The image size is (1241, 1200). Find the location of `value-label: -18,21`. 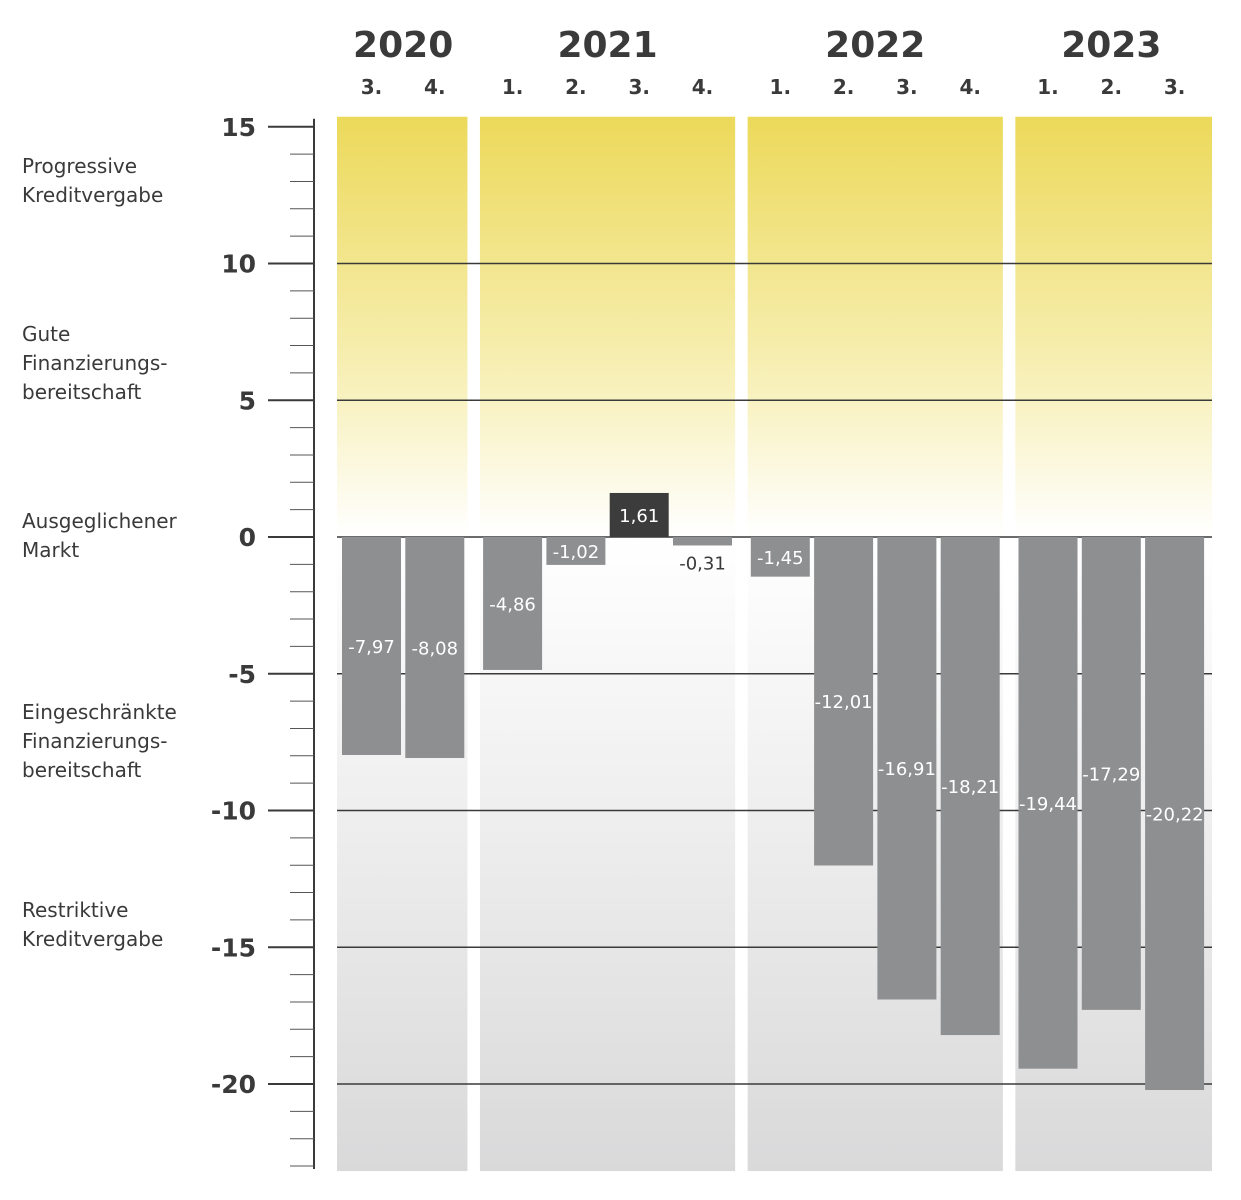

value-label: -18,21 is located at coordinates (970, 787).